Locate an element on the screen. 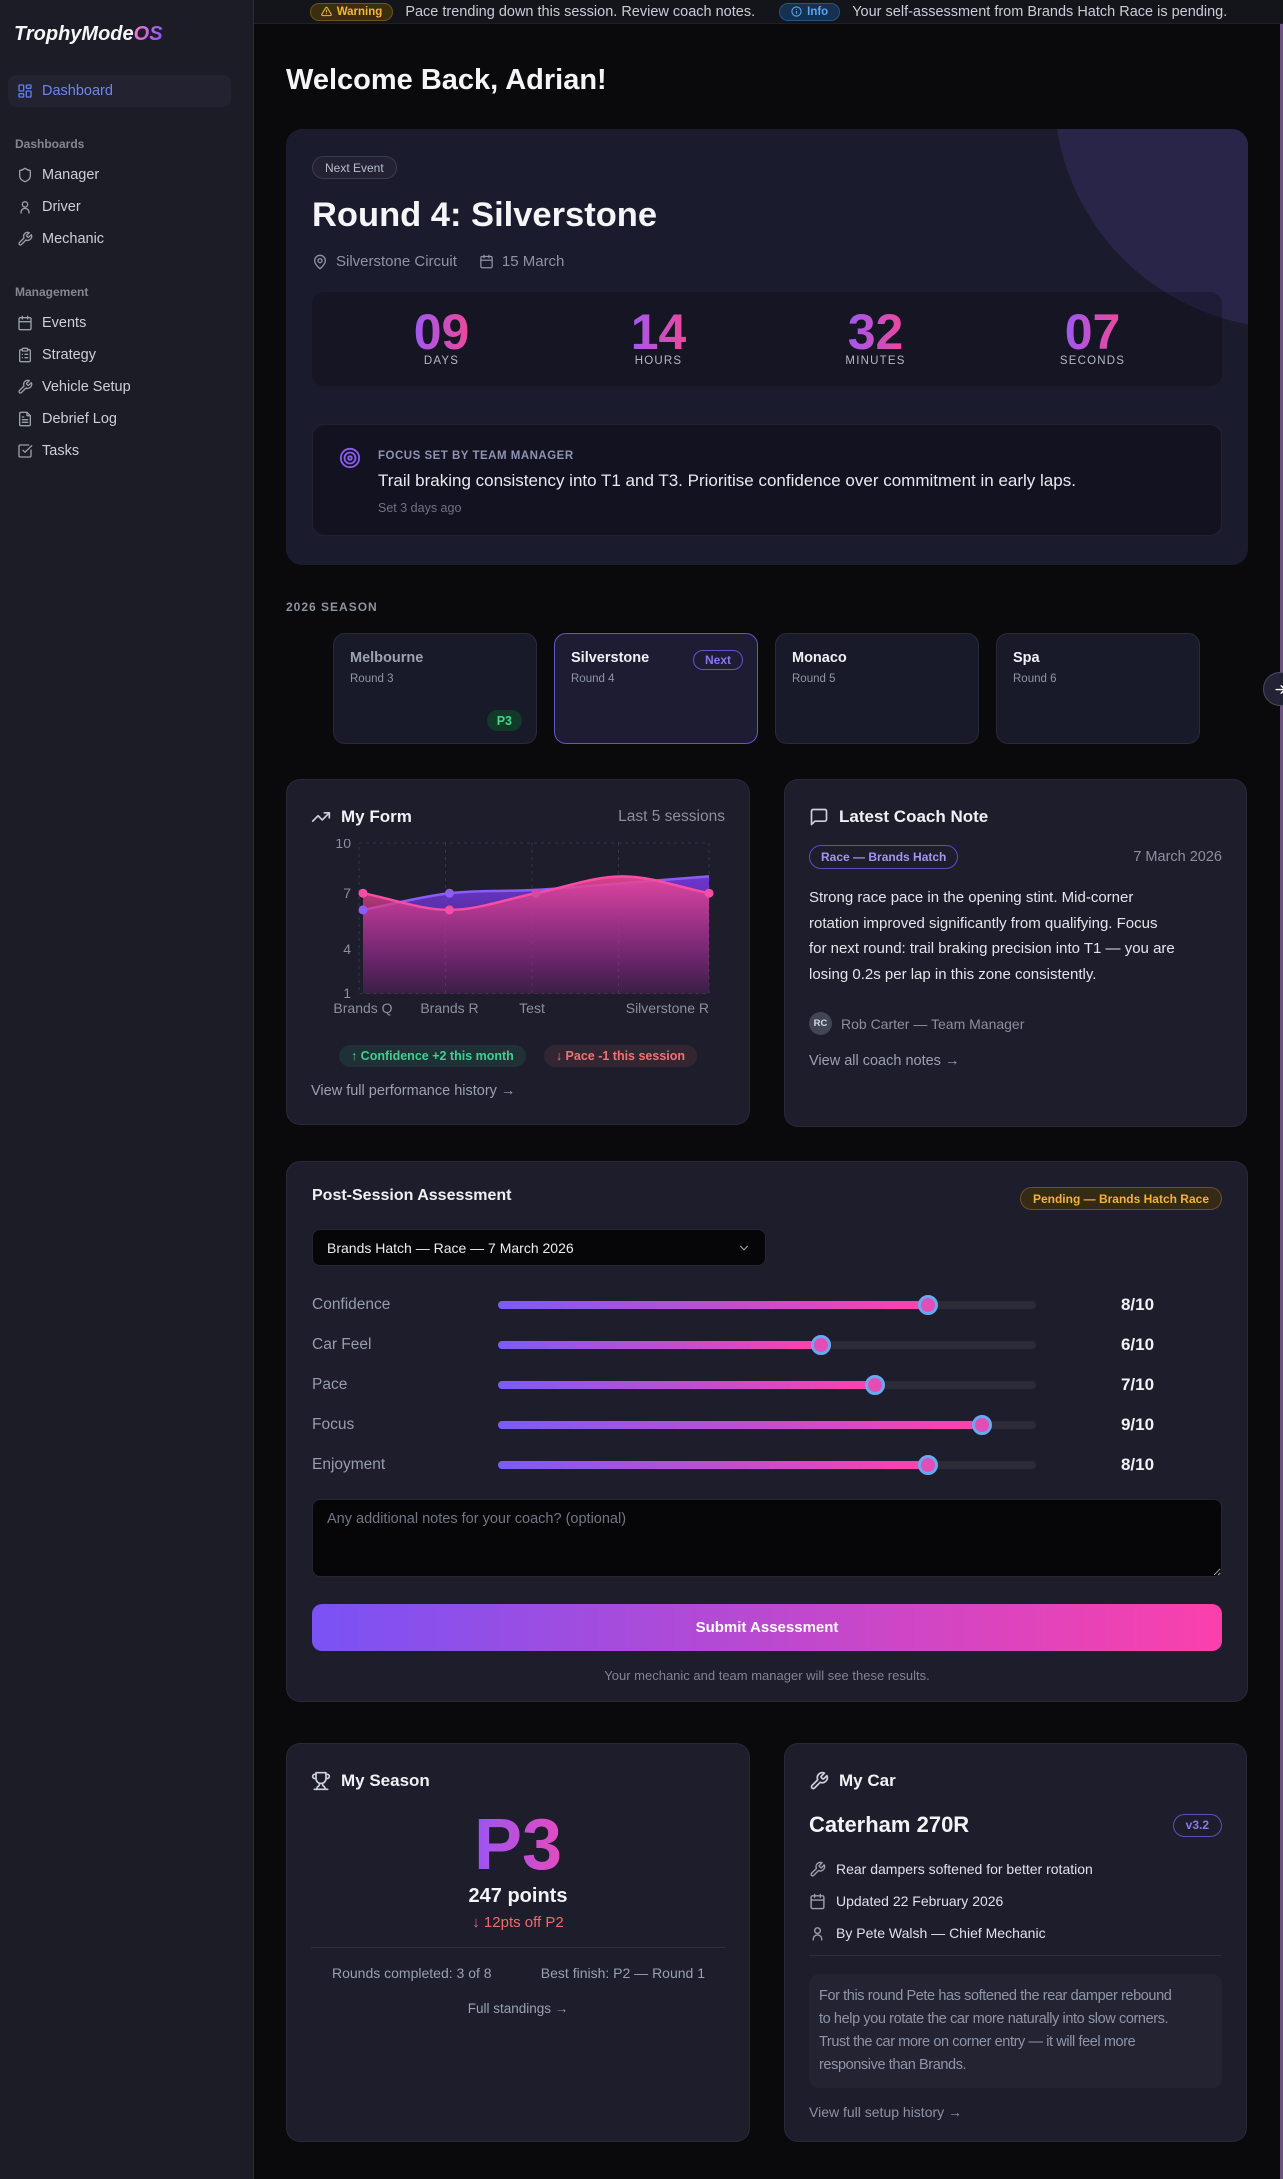 The image size is (1283, 2179). svg-text: Brands Q is located at coordinates (362, 1008).